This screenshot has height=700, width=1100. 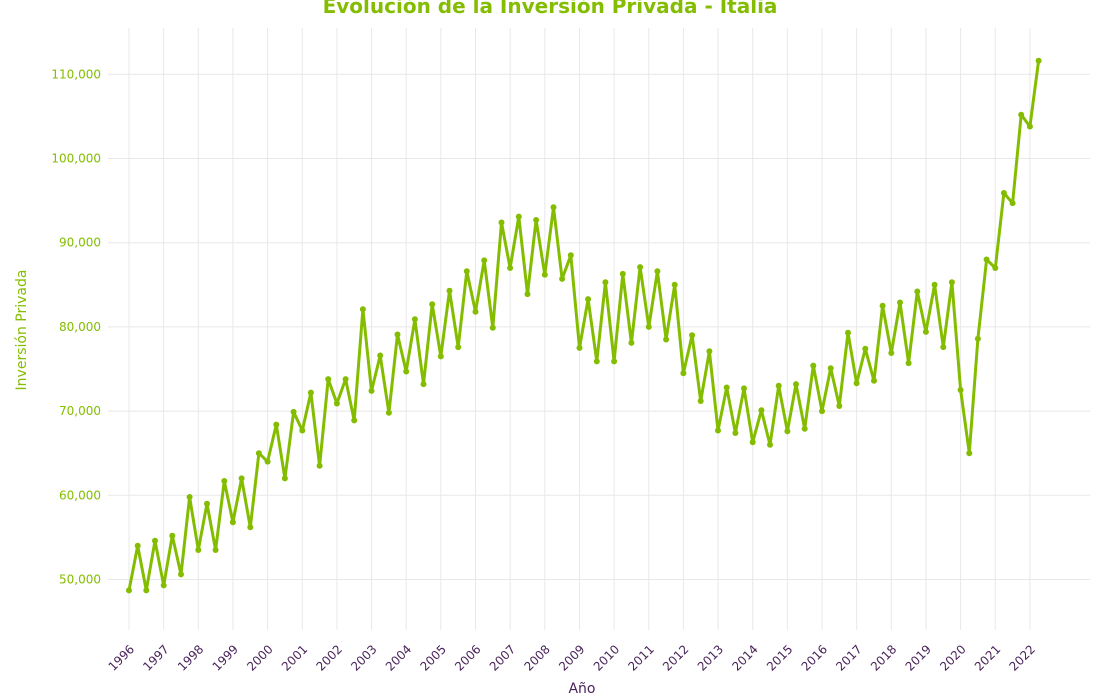 I want to click on x-tick-label: 2014, so click(x=744, y=657).